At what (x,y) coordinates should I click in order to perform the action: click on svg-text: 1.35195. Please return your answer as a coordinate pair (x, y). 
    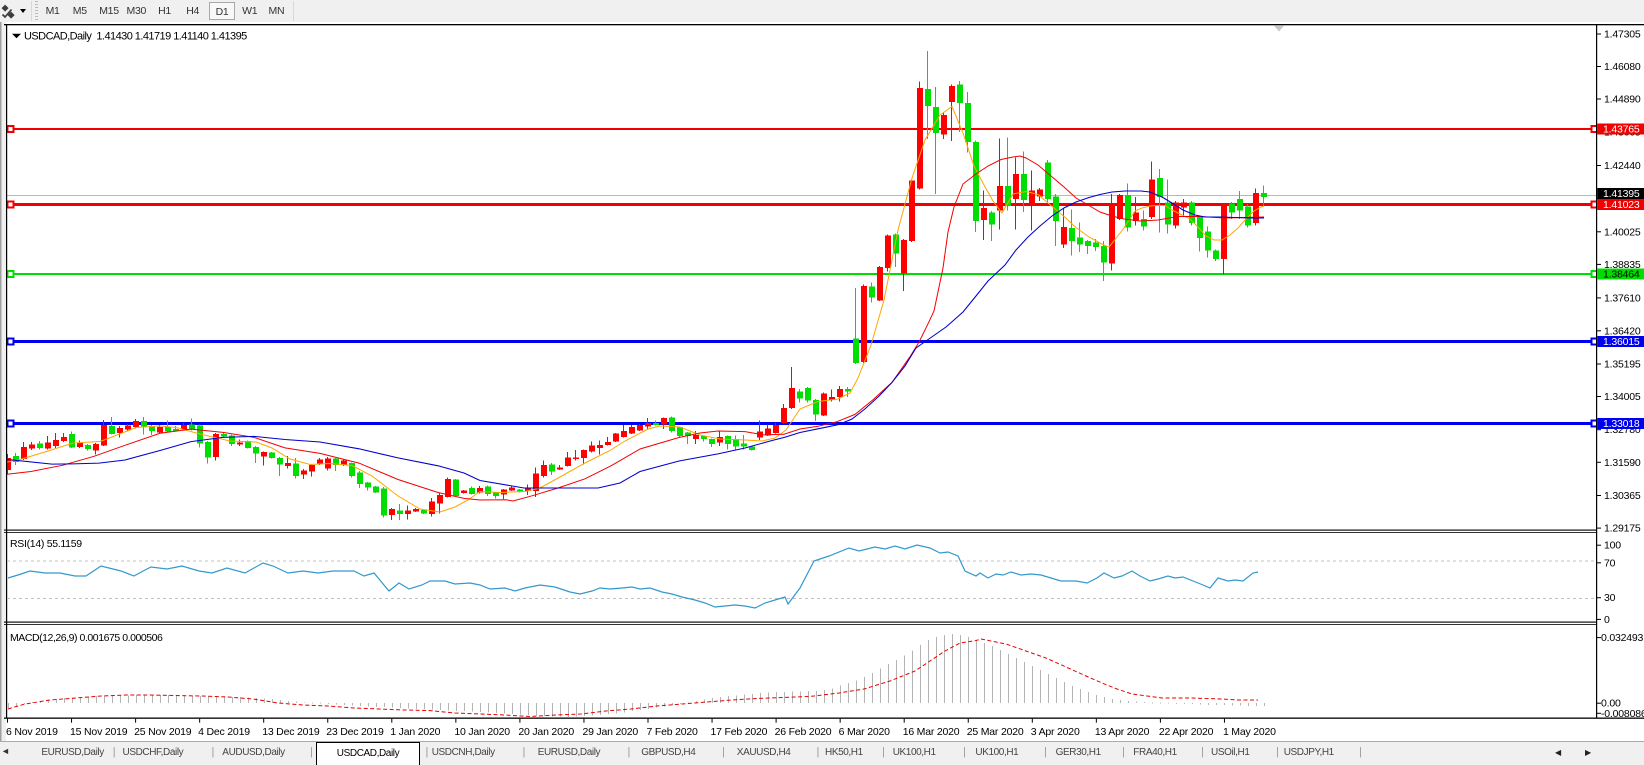
    Looking at the image, I should click on (1622, 365).